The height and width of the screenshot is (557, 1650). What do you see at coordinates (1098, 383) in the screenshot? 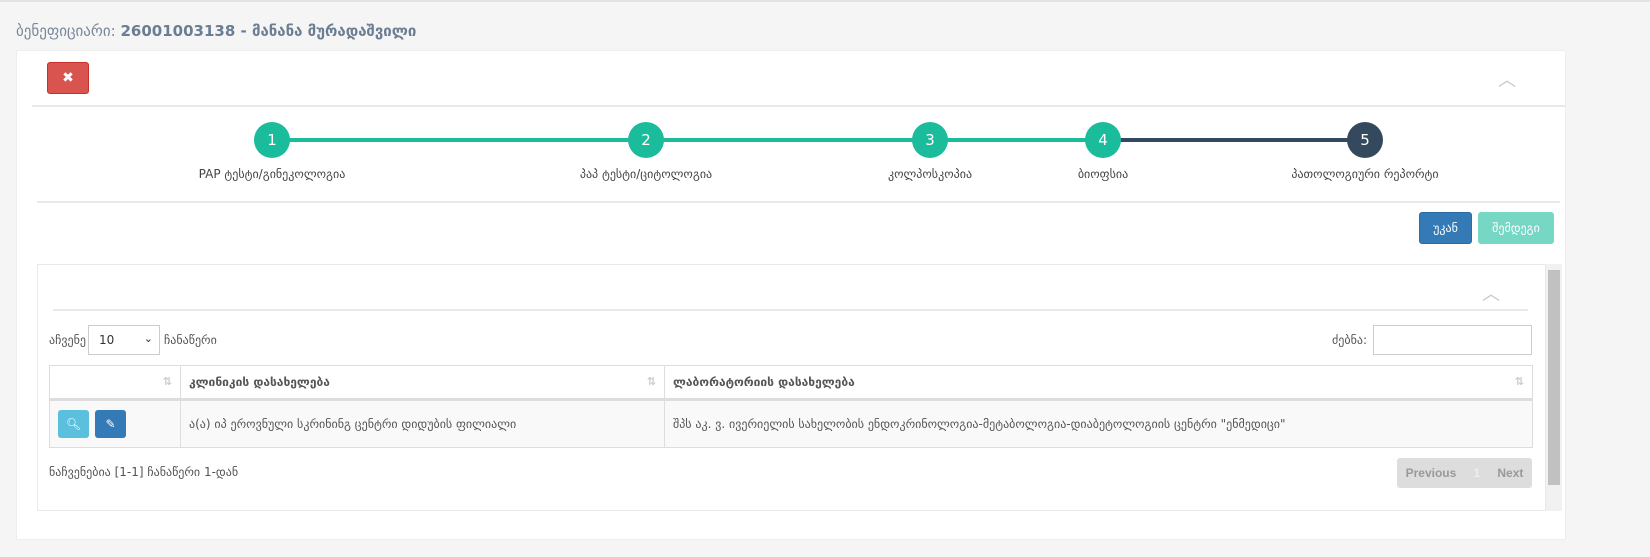
I see `lab-header: ლაბორატორიის დასახელება ⇅` at bounding box center [1098, 383].